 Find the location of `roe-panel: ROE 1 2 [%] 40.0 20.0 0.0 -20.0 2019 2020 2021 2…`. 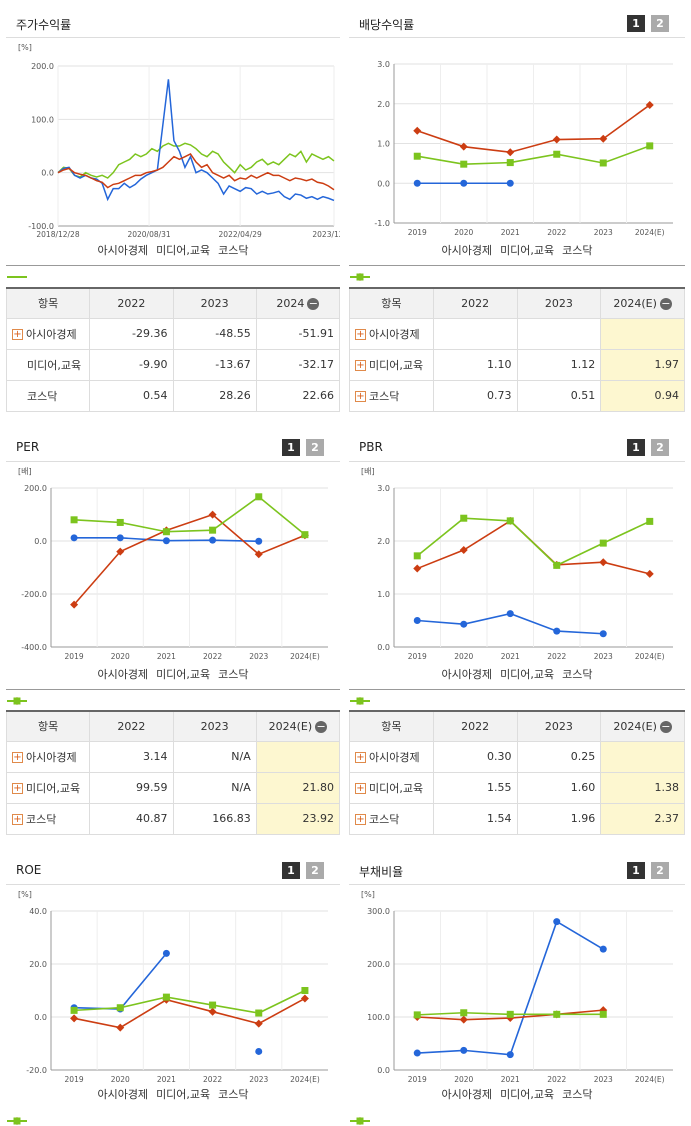

roe-panel: ROE 1 2 [%] 40.0 20.0 0.0 -20.0 2019 2020 2021 2… is located at coordinates (173, 990).